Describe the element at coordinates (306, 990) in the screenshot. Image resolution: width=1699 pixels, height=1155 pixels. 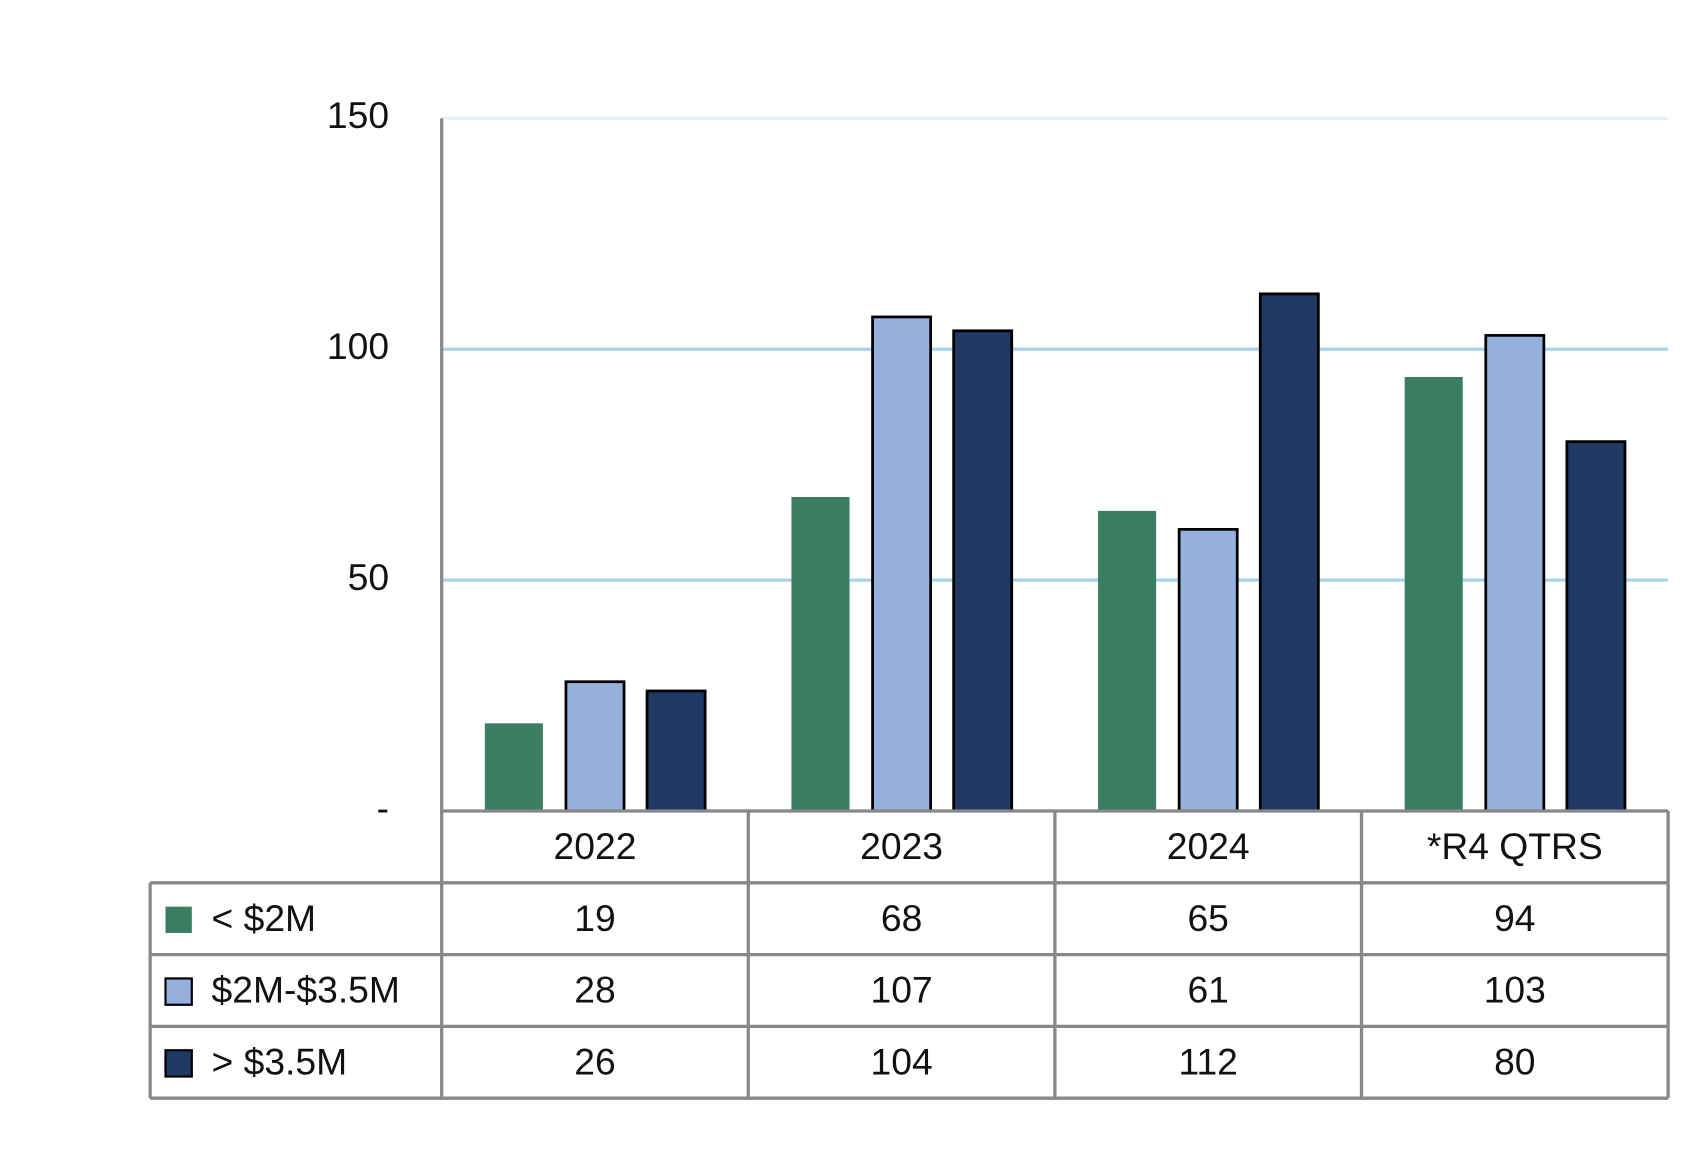
I see `legend-label: $2M-$3.5M` at that location.